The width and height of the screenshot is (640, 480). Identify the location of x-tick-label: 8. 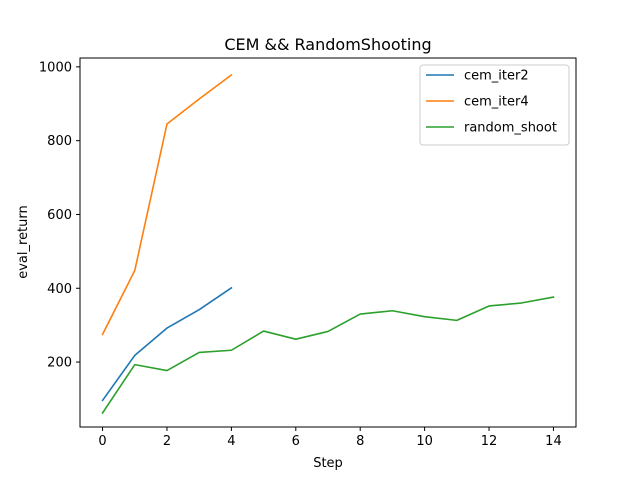
(360, 441).